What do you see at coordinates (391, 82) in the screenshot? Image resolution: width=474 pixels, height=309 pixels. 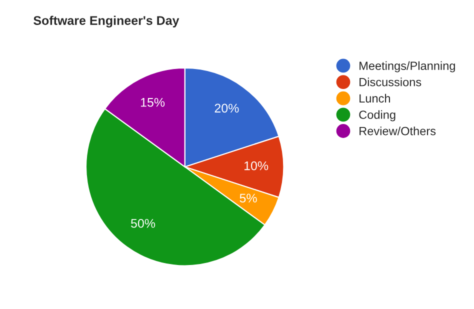 I see `legend-label: Discussions` at bounding box center [391, 82].